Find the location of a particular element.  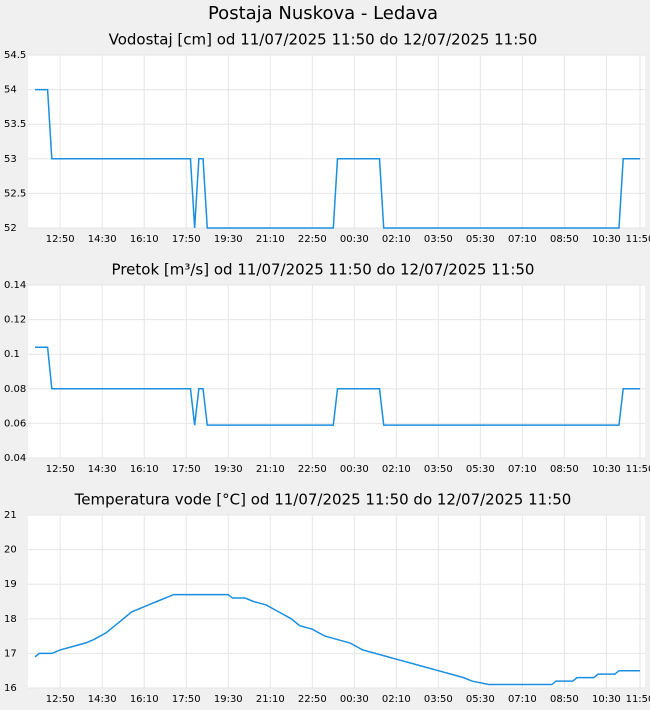

y-tick-label: 0.08 is located at coordinates (15, 389).